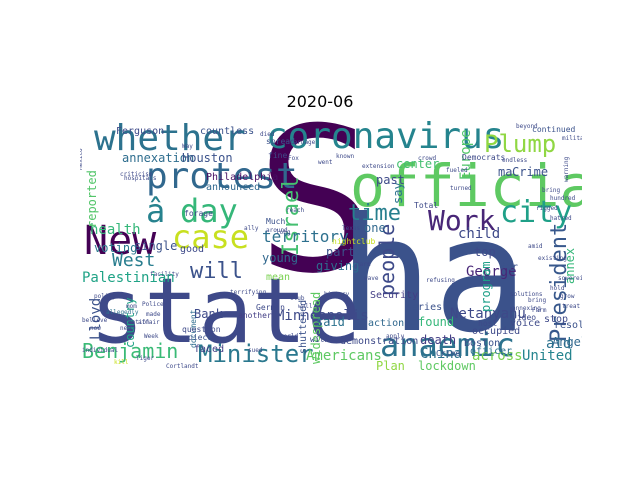  I want to click on word-resolute: resolute, so click(568, 325).